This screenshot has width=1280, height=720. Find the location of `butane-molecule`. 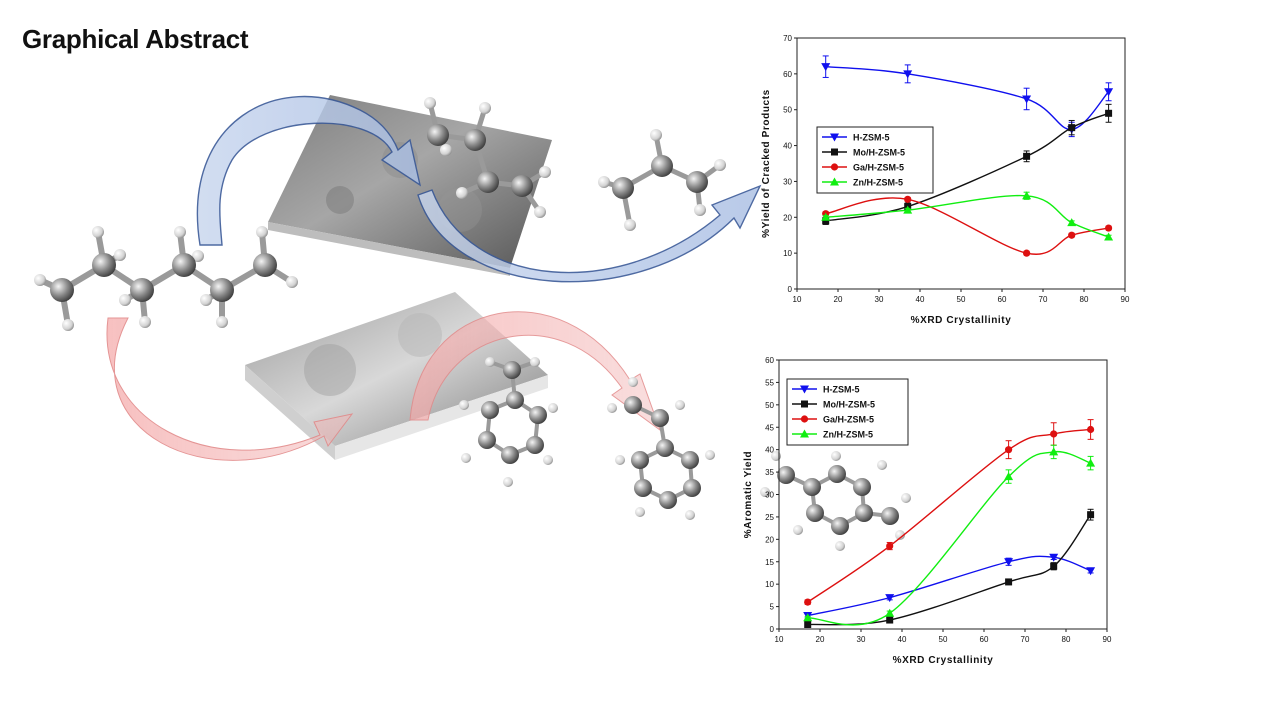

butane-molecule is located at coordinates (487, 157).